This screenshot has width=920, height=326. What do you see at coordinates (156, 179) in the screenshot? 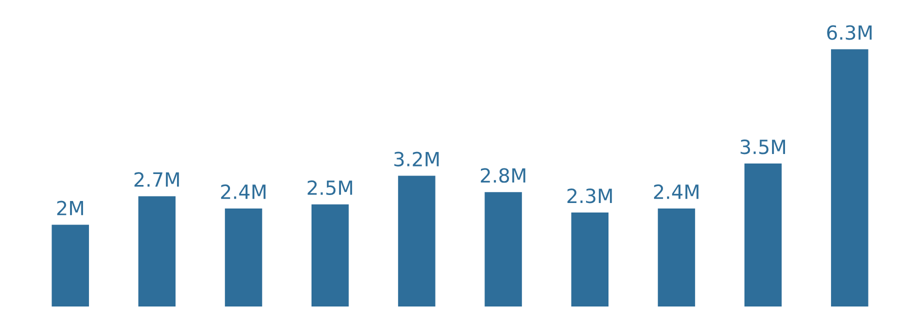
I see `data-label: 2.7M` at bounding box center [156, 179].